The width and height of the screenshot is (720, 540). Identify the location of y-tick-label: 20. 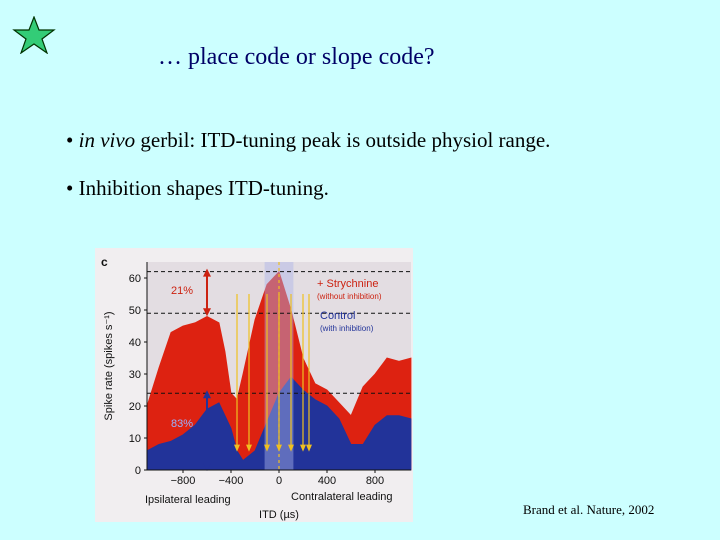
(135, 407).